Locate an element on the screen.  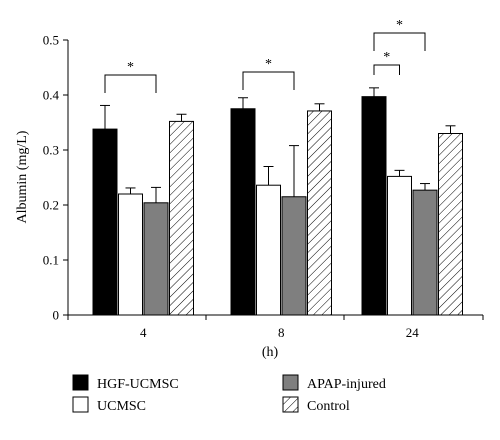
y-tick-label: 0.3 is located at coordinates (51, 150).